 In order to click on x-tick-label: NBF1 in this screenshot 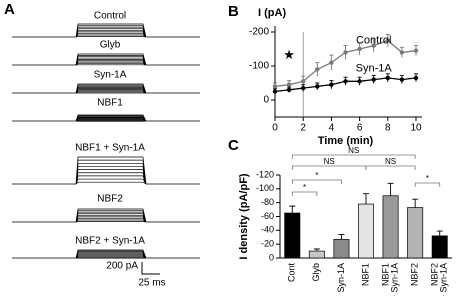, I will do `click(365, 274)`.